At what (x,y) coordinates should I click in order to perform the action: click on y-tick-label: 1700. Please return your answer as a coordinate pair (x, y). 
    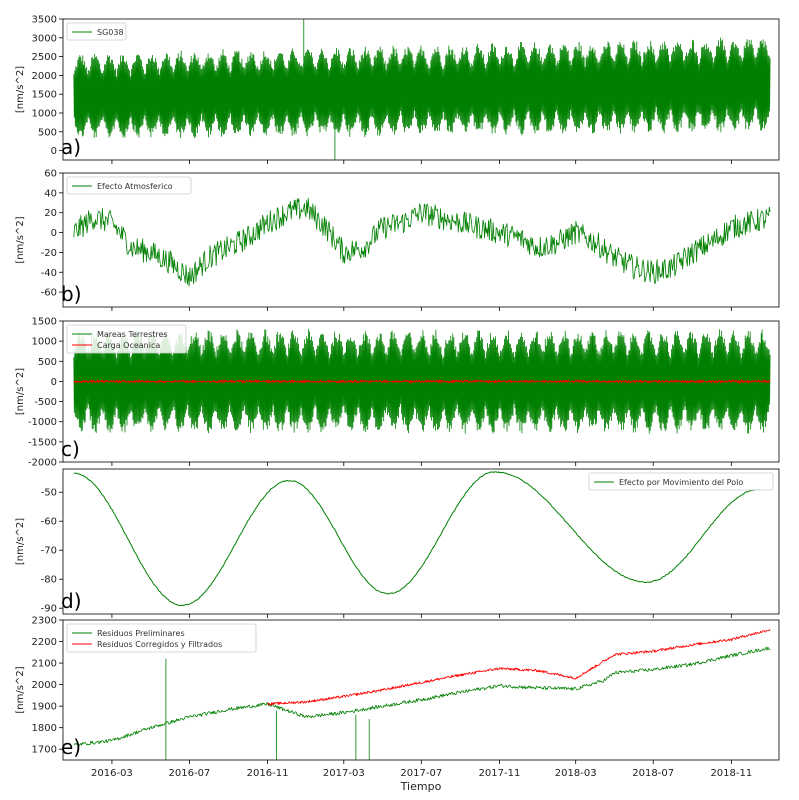
    Looking at the image, I should click on (44, 750).